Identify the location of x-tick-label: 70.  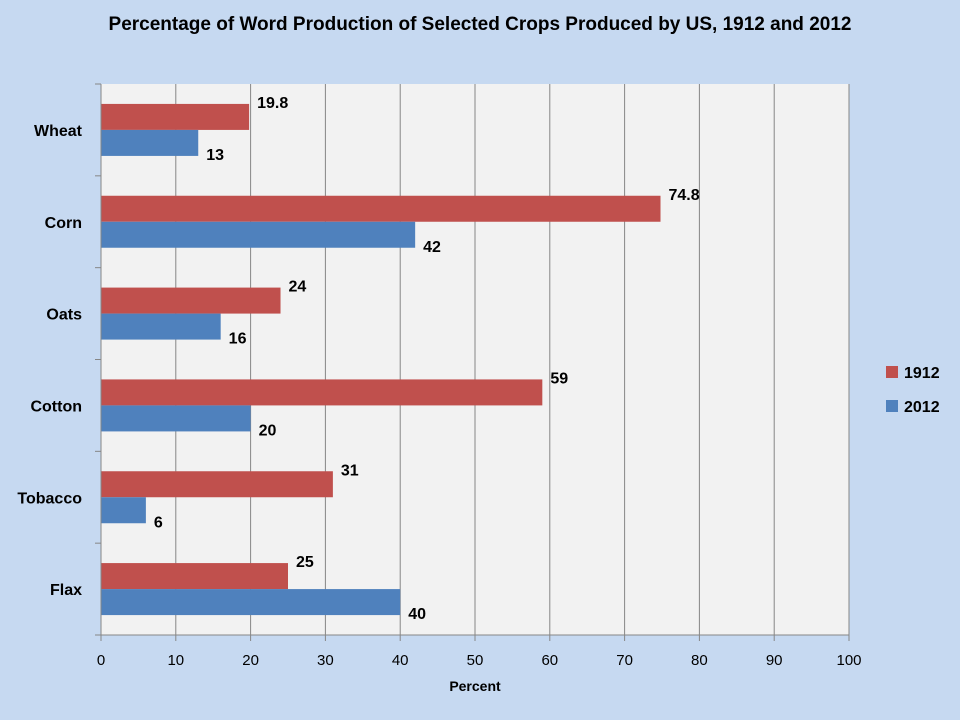
(624, 660).